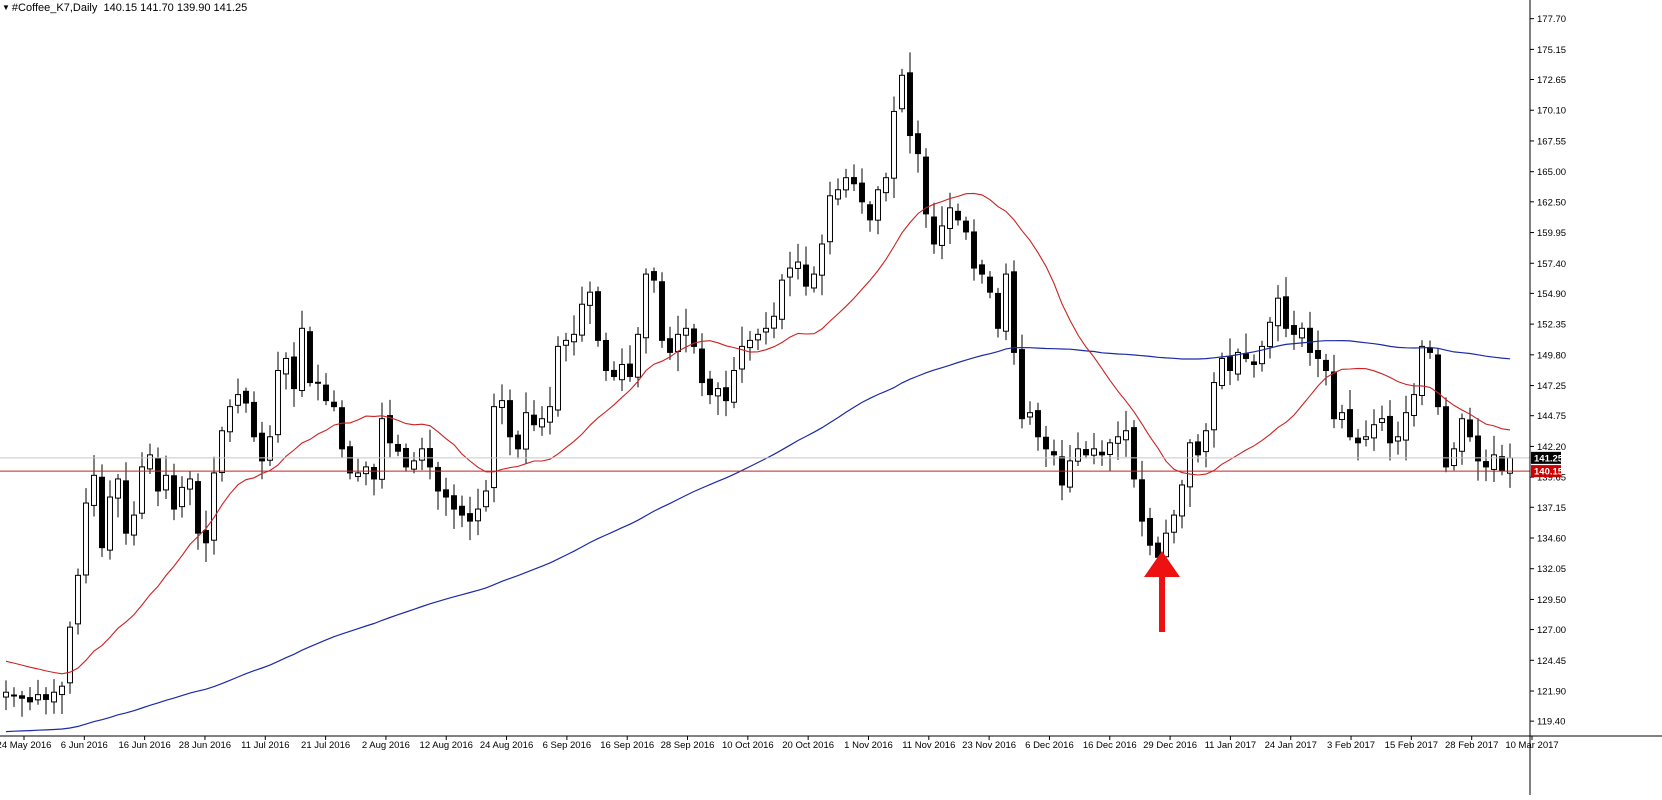 The height and width of the screenshot is (800, 1662). What do you see at coordinates (1231, 745) in the screenshot?
I see `x-tick-label: 11 Jan 2017` at bounding box center [1231, 745].